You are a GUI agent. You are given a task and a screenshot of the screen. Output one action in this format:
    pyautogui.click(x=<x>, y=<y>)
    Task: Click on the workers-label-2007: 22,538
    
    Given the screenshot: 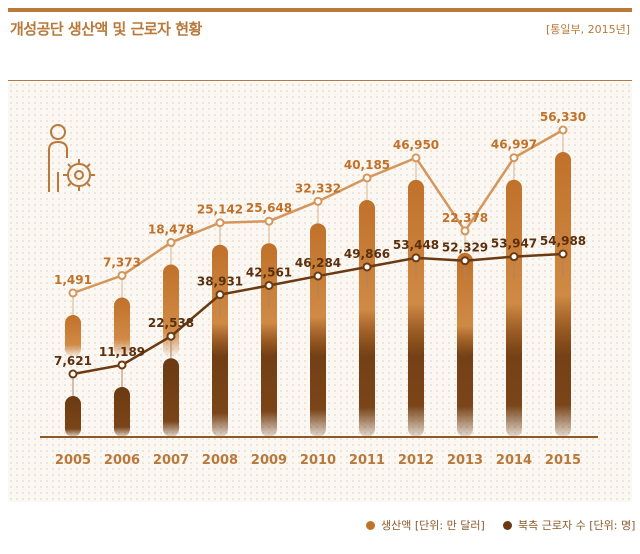 What is the action you would take?
    pyautogui.click(x=171, y=323)
    